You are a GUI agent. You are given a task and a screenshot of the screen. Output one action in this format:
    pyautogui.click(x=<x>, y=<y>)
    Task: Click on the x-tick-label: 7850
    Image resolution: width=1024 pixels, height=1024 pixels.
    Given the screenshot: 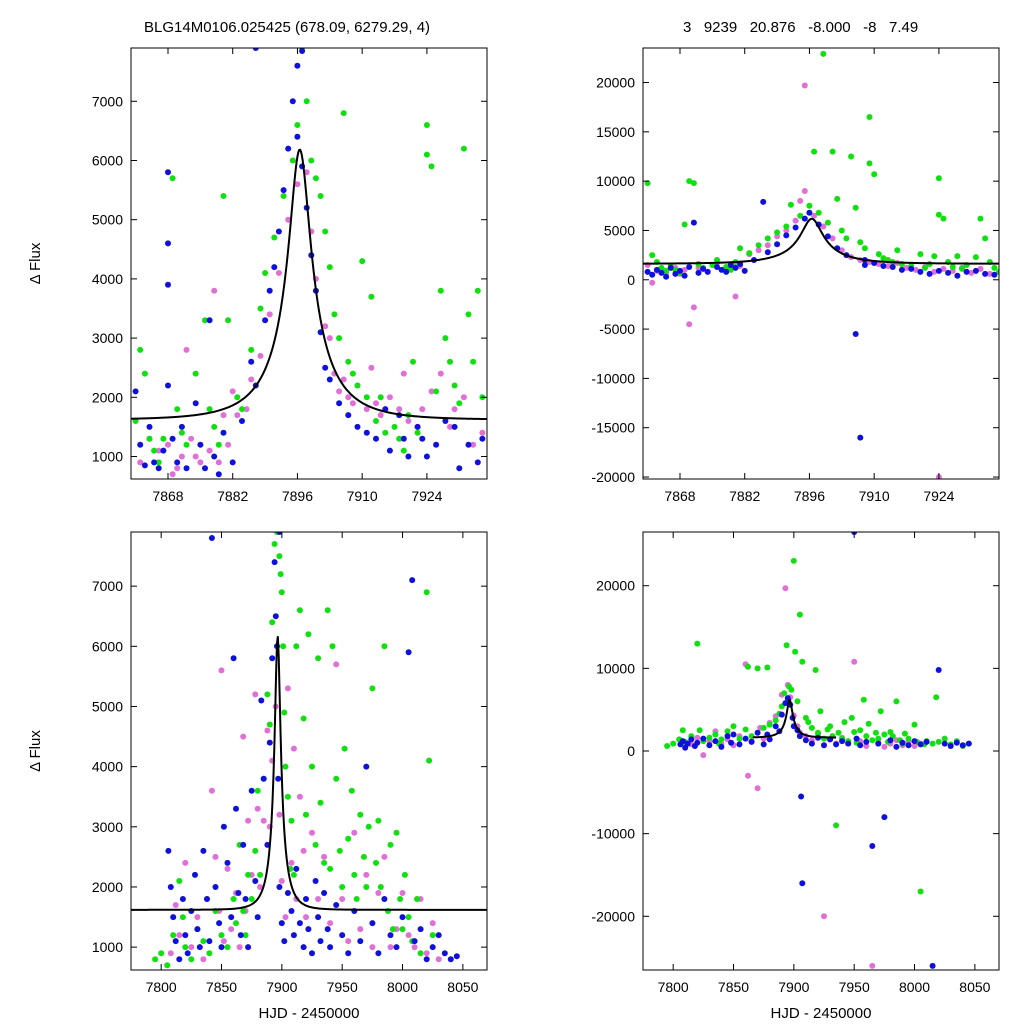 What is the action you would take?
    pyautogui.click(x=221, y=987)
    